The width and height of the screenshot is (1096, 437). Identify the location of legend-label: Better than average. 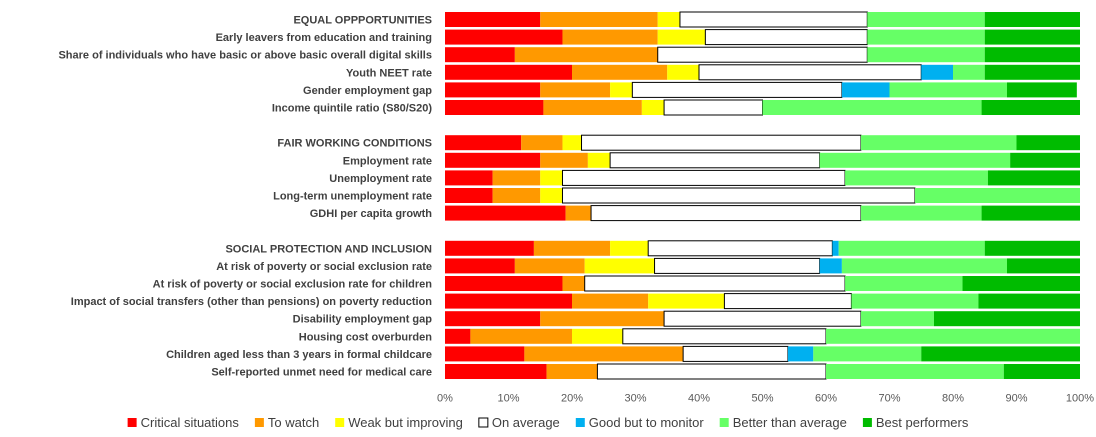
(790, 422).